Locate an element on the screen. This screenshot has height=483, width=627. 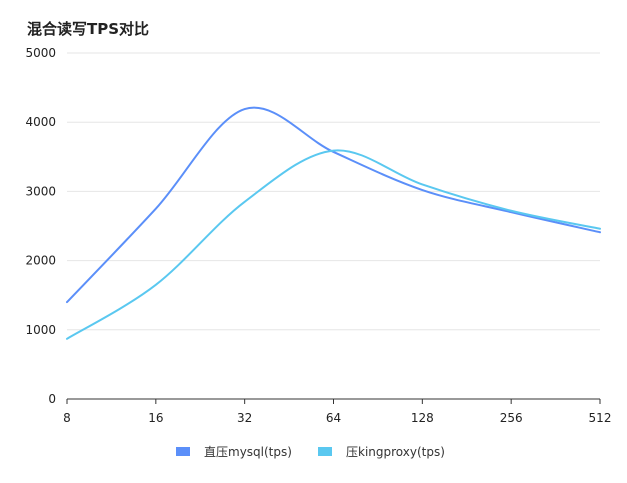
x-axis-ticks: 8 16 32 64 128 256 512 is located at coordinates (337, 412).